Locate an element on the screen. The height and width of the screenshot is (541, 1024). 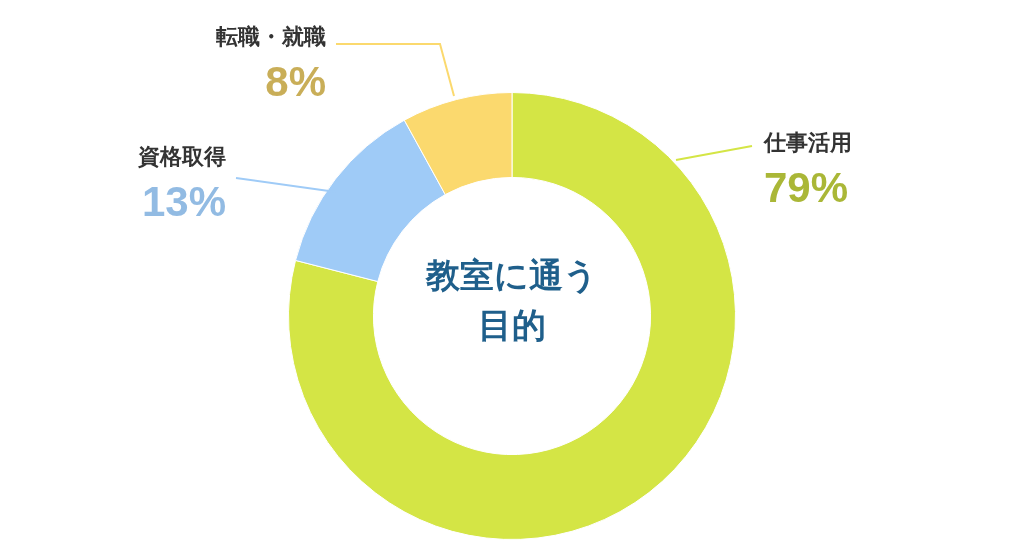
slice-label: 転職・就職 is located at coordinates (271, 36).